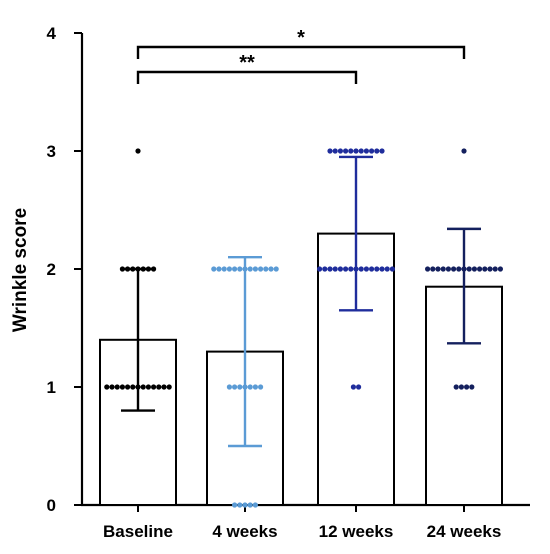  I want to click on y-tick-label-1: 1, so click(51, 387).